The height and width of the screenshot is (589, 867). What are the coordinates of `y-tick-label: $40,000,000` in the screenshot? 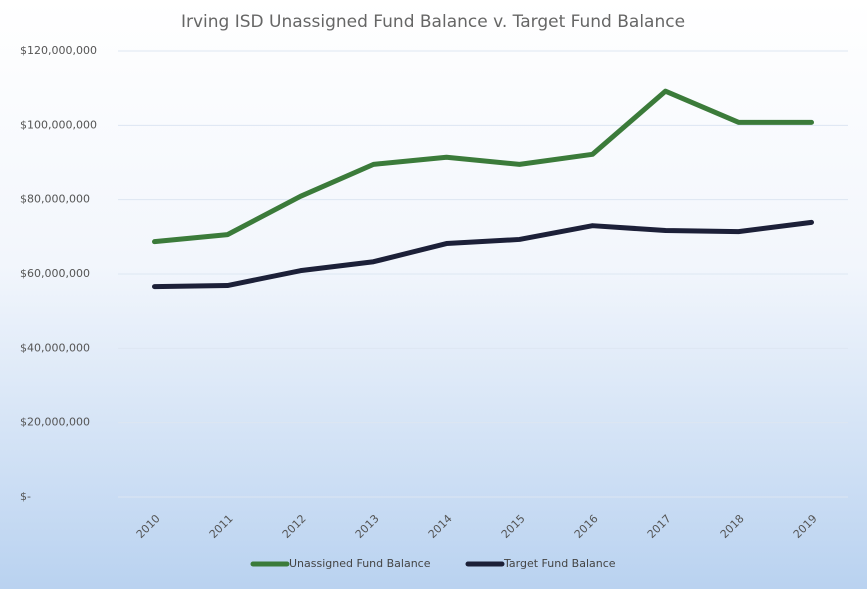 It's located at (55, 347).